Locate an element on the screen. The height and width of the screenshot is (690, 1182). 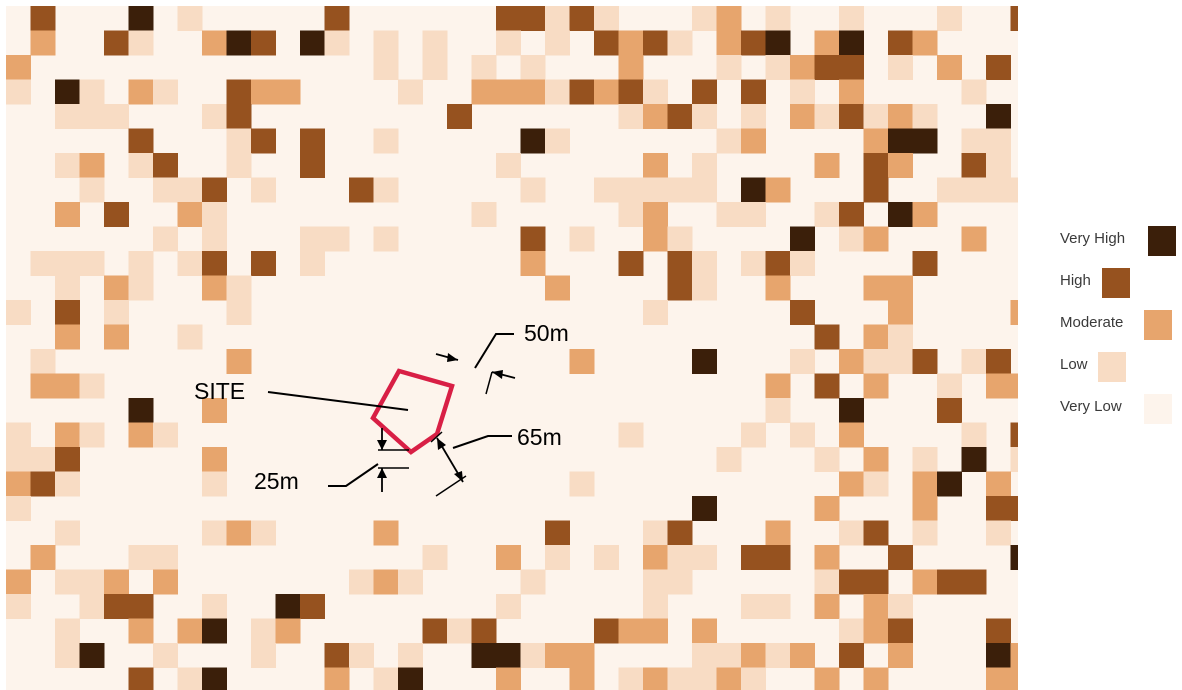
legend-swatch-very-high is located at coordinates (1162, 241).